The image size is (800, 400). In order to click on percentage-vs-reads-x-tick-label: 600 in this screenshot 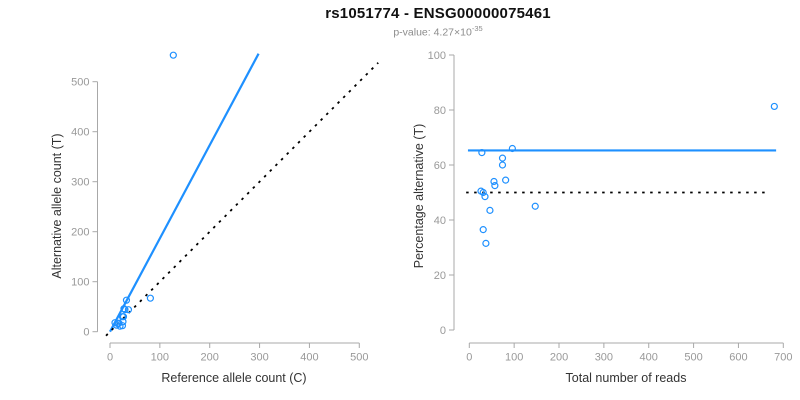, I will do `click(738, 358)`.